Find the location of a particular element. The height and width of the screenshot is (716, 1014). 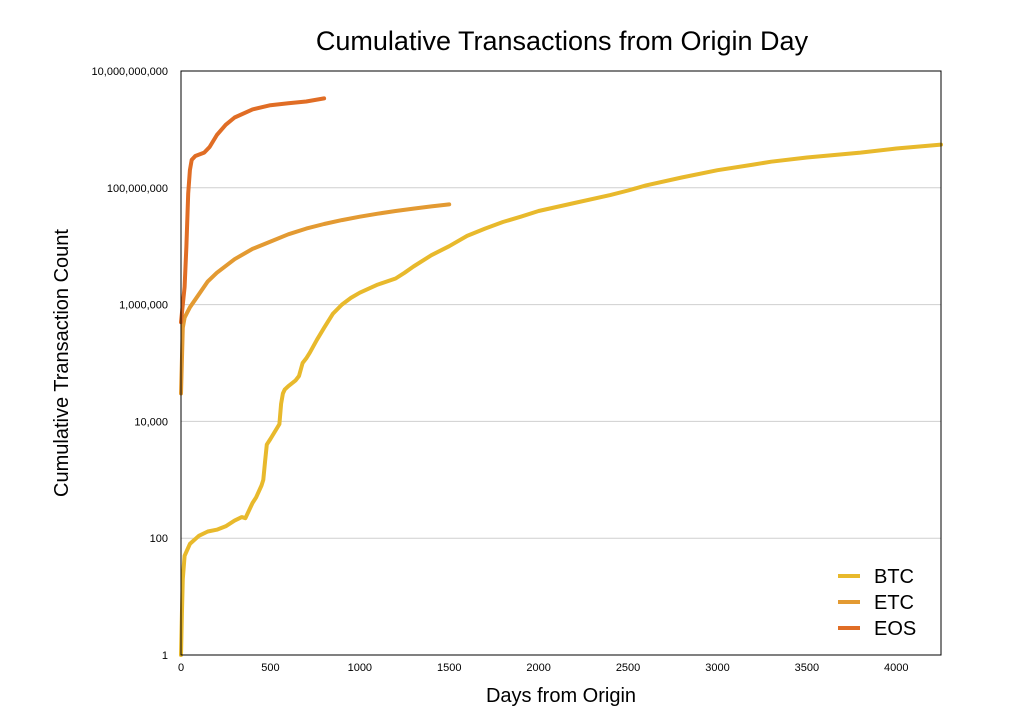

x-tick-label: 1000 is located at coordinates (360, 668).